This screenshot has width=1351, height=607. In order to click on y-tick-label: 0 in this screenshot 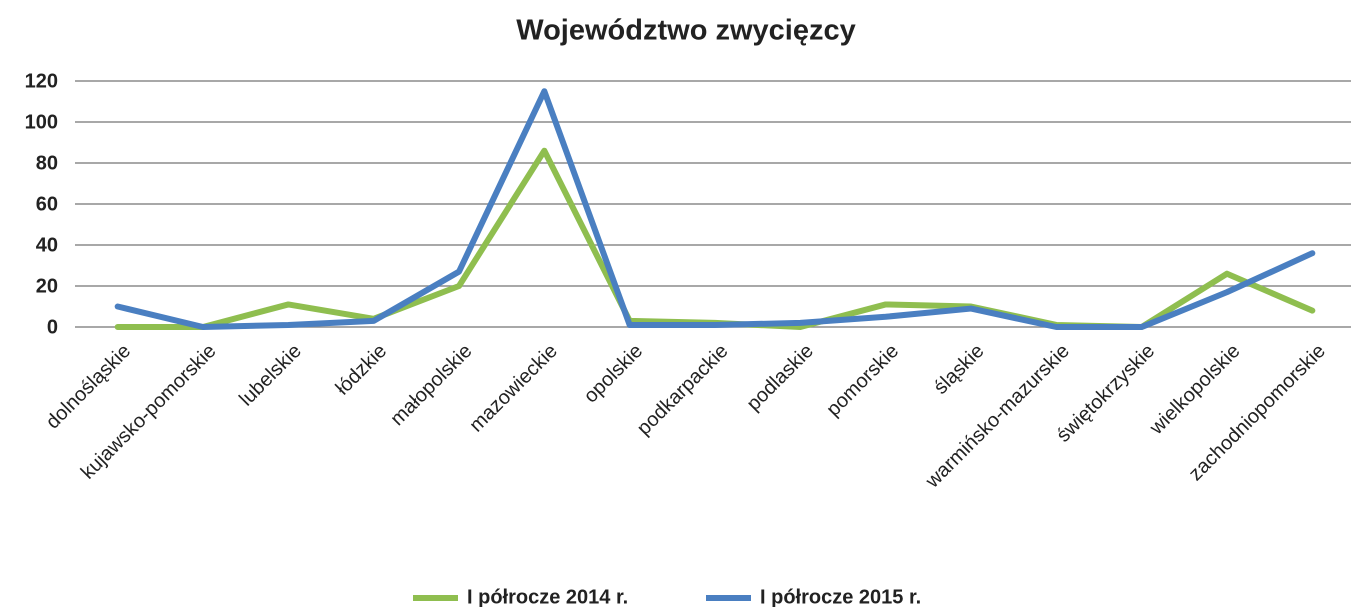, I will do `click(52, 327)`.